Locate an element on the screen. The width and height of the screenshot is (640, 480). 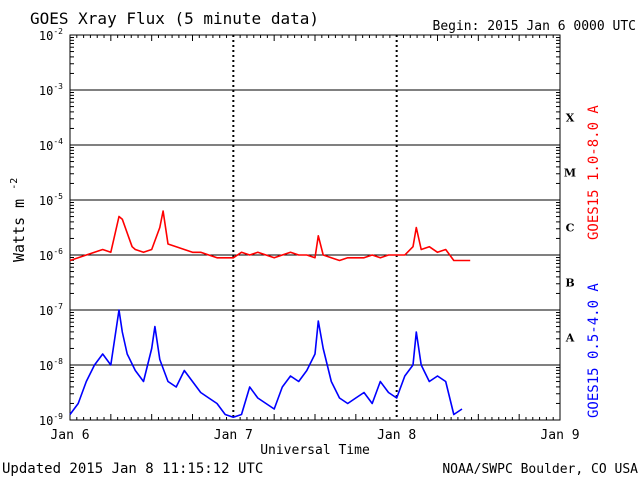
flare-class-label: B is located at coordinates (569, 283).